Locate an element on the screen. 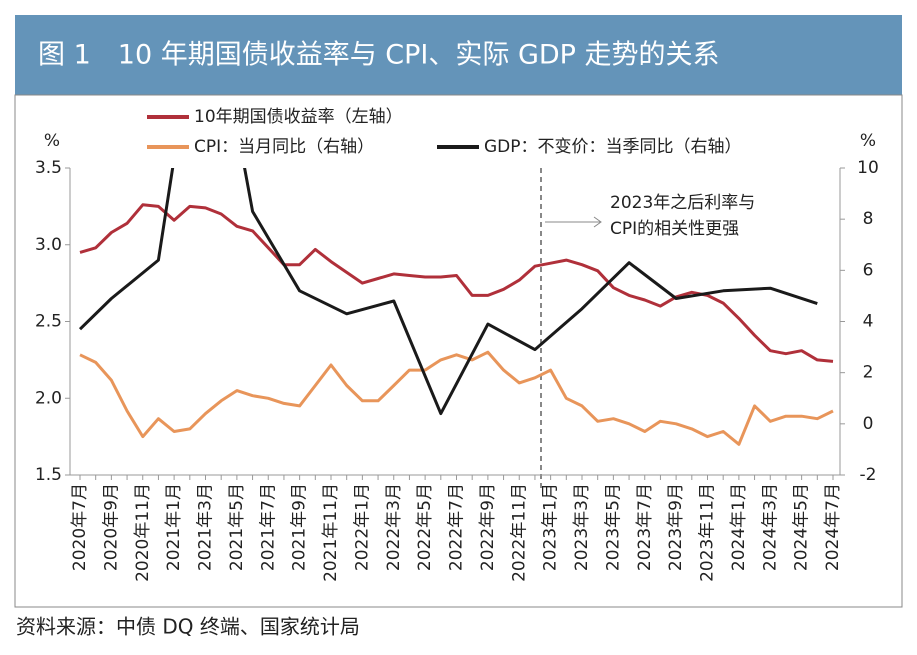 This screenshot has height=655, width=917. y2-tick-label: 10 is located at coordinates (868, 168).